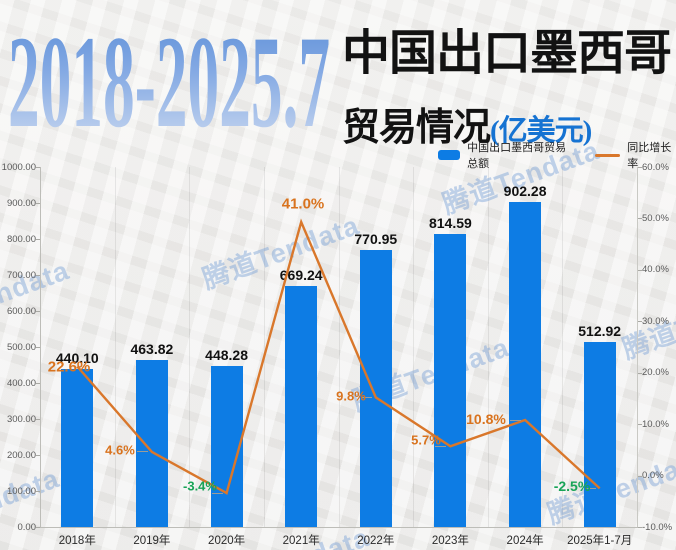 Image resolution: width=676 pixels, height=550 pixels. What do you see at coordinates (69, 367) in the screenshot?
I see `growth-label: 22.6%` at bounding box center [69, 367].